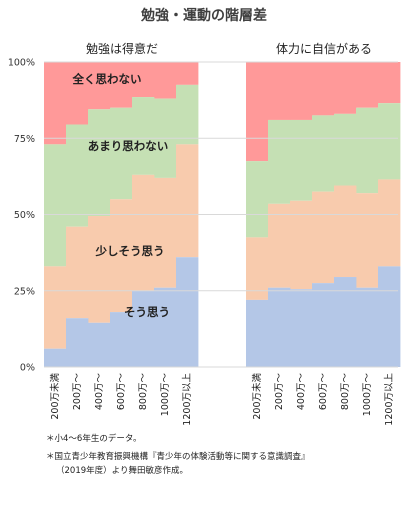 The image size is (408, 520). I want to click on area-panel1-layer0-col2, so click(301, 328).